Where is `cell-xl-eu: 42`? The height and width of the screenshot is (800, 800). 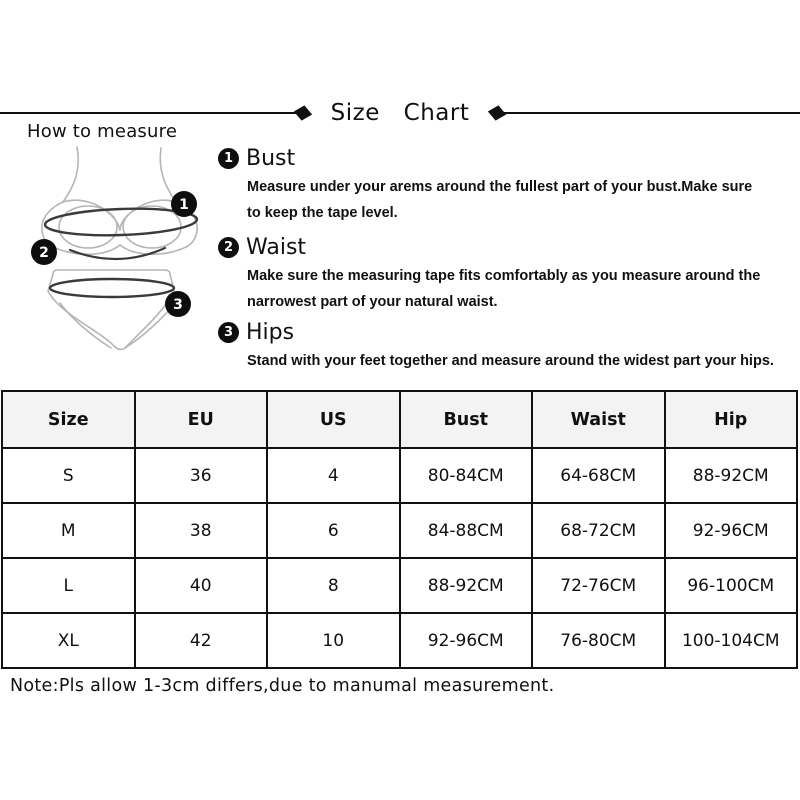 cell-xl-eu: 42 is located at coordinates (200, 640).